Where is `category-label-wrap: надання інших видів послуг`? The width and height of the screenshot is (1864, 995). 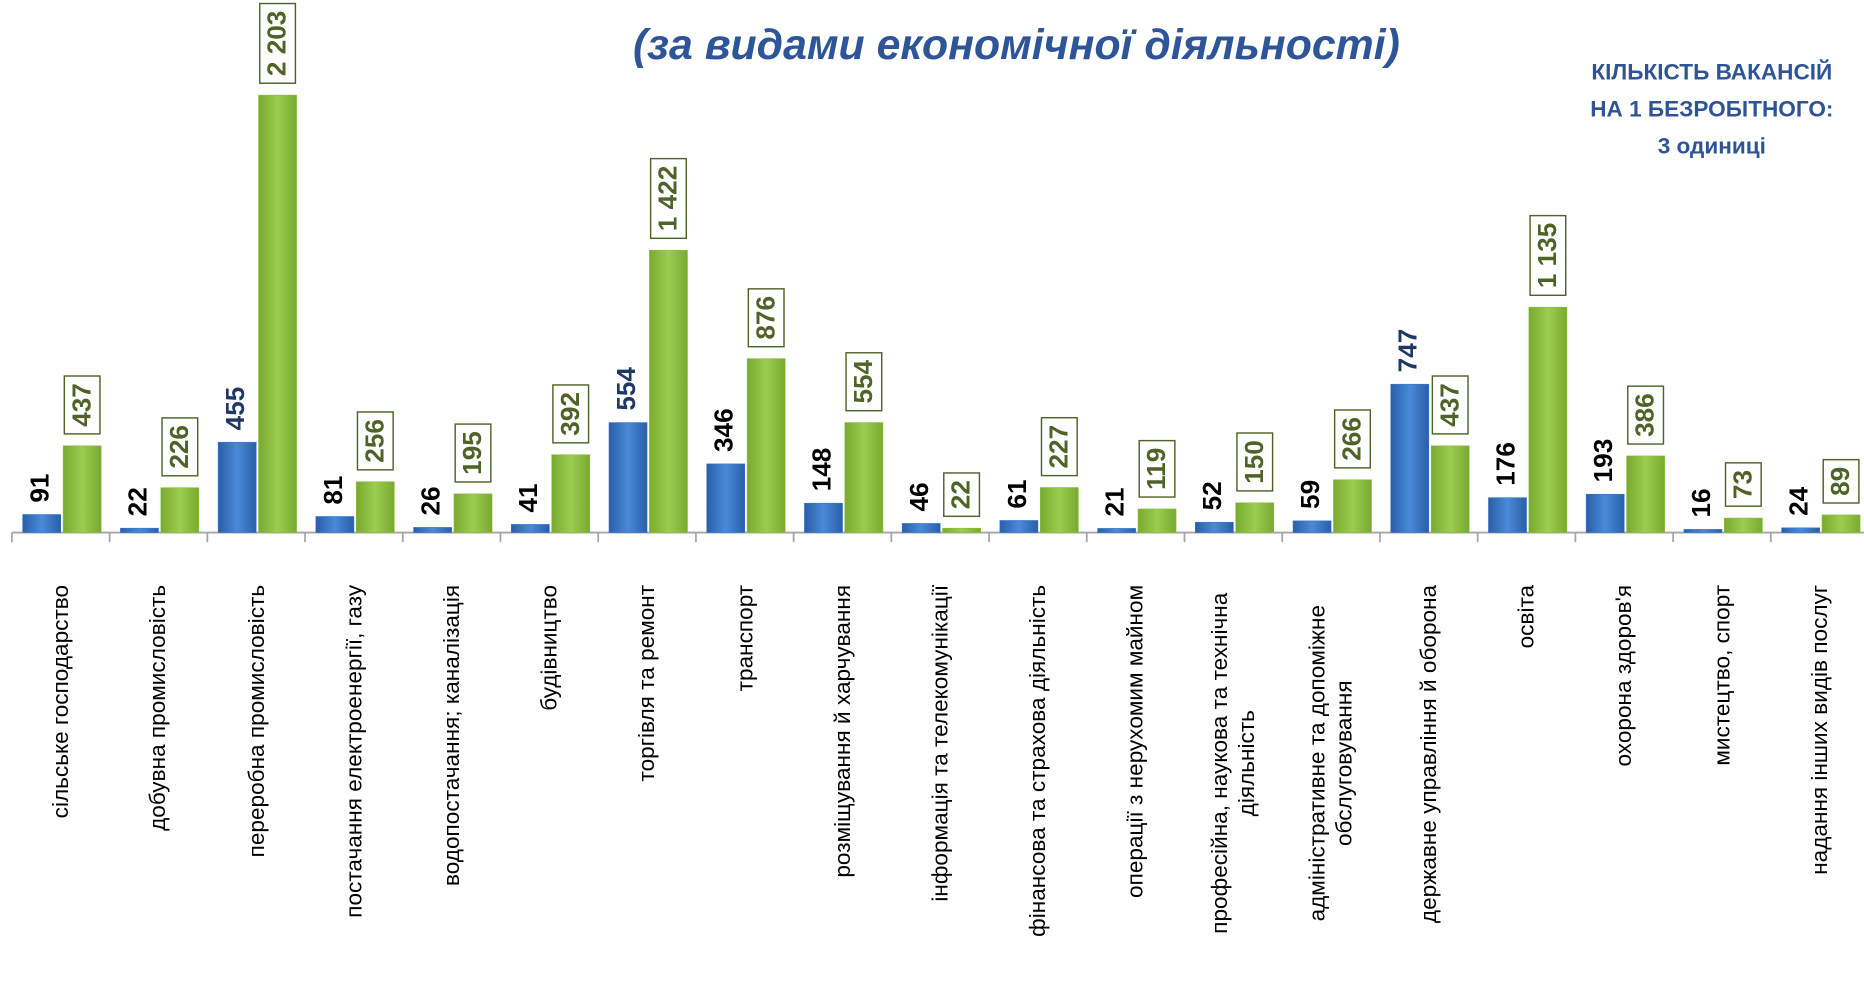
category-label-wrap: надання інших видів послуг is located at coordinates (1819, 790).